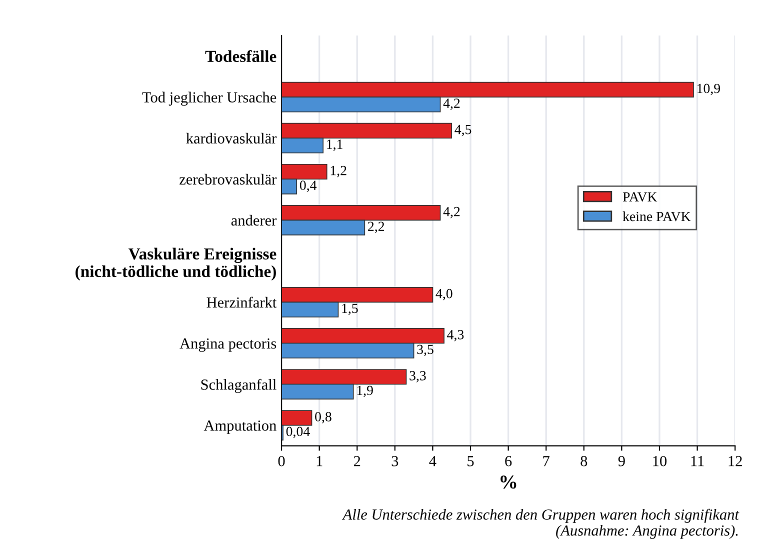 This screenshot has height=547, width=782. I want to click on x-axis-title: %, so click(508, 482).